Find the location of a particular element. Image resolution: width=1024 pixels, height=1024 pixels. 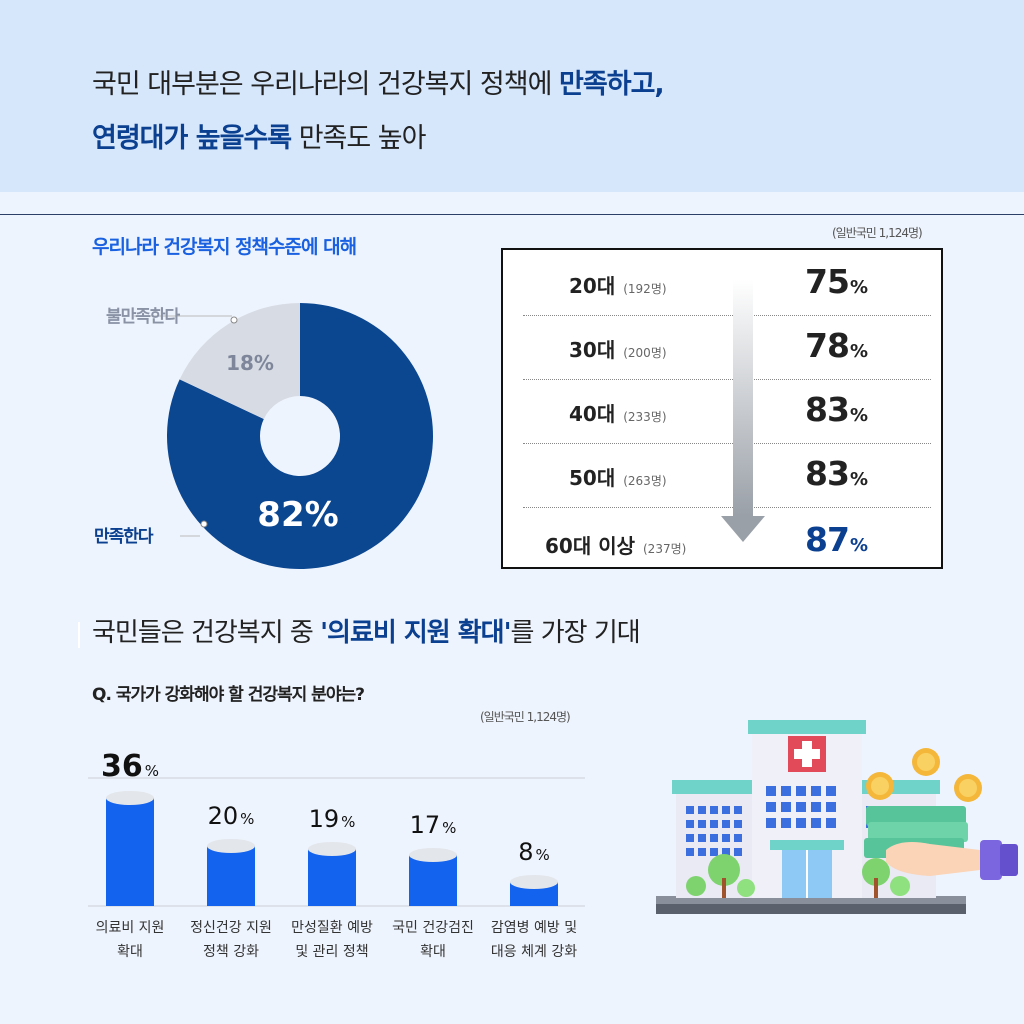

age-row: 60대 이상 (237명) 87% is located at coordinates (727, 540).